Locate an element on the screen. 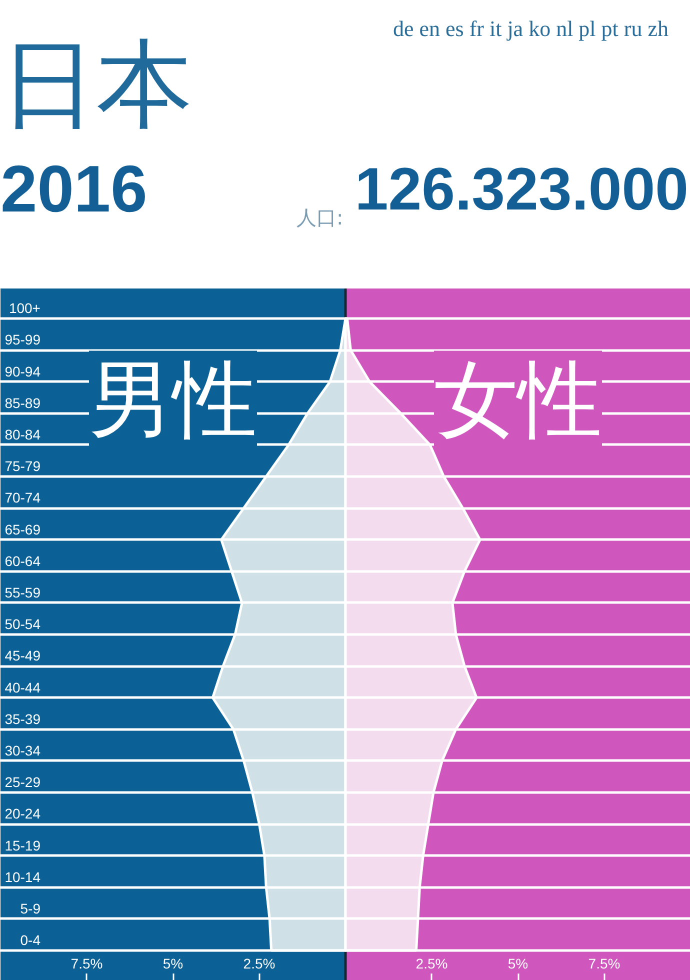 The height and width of the screenshot is (980, 690). y-tick-label: 55-59 is located at coordinates (22, 592).